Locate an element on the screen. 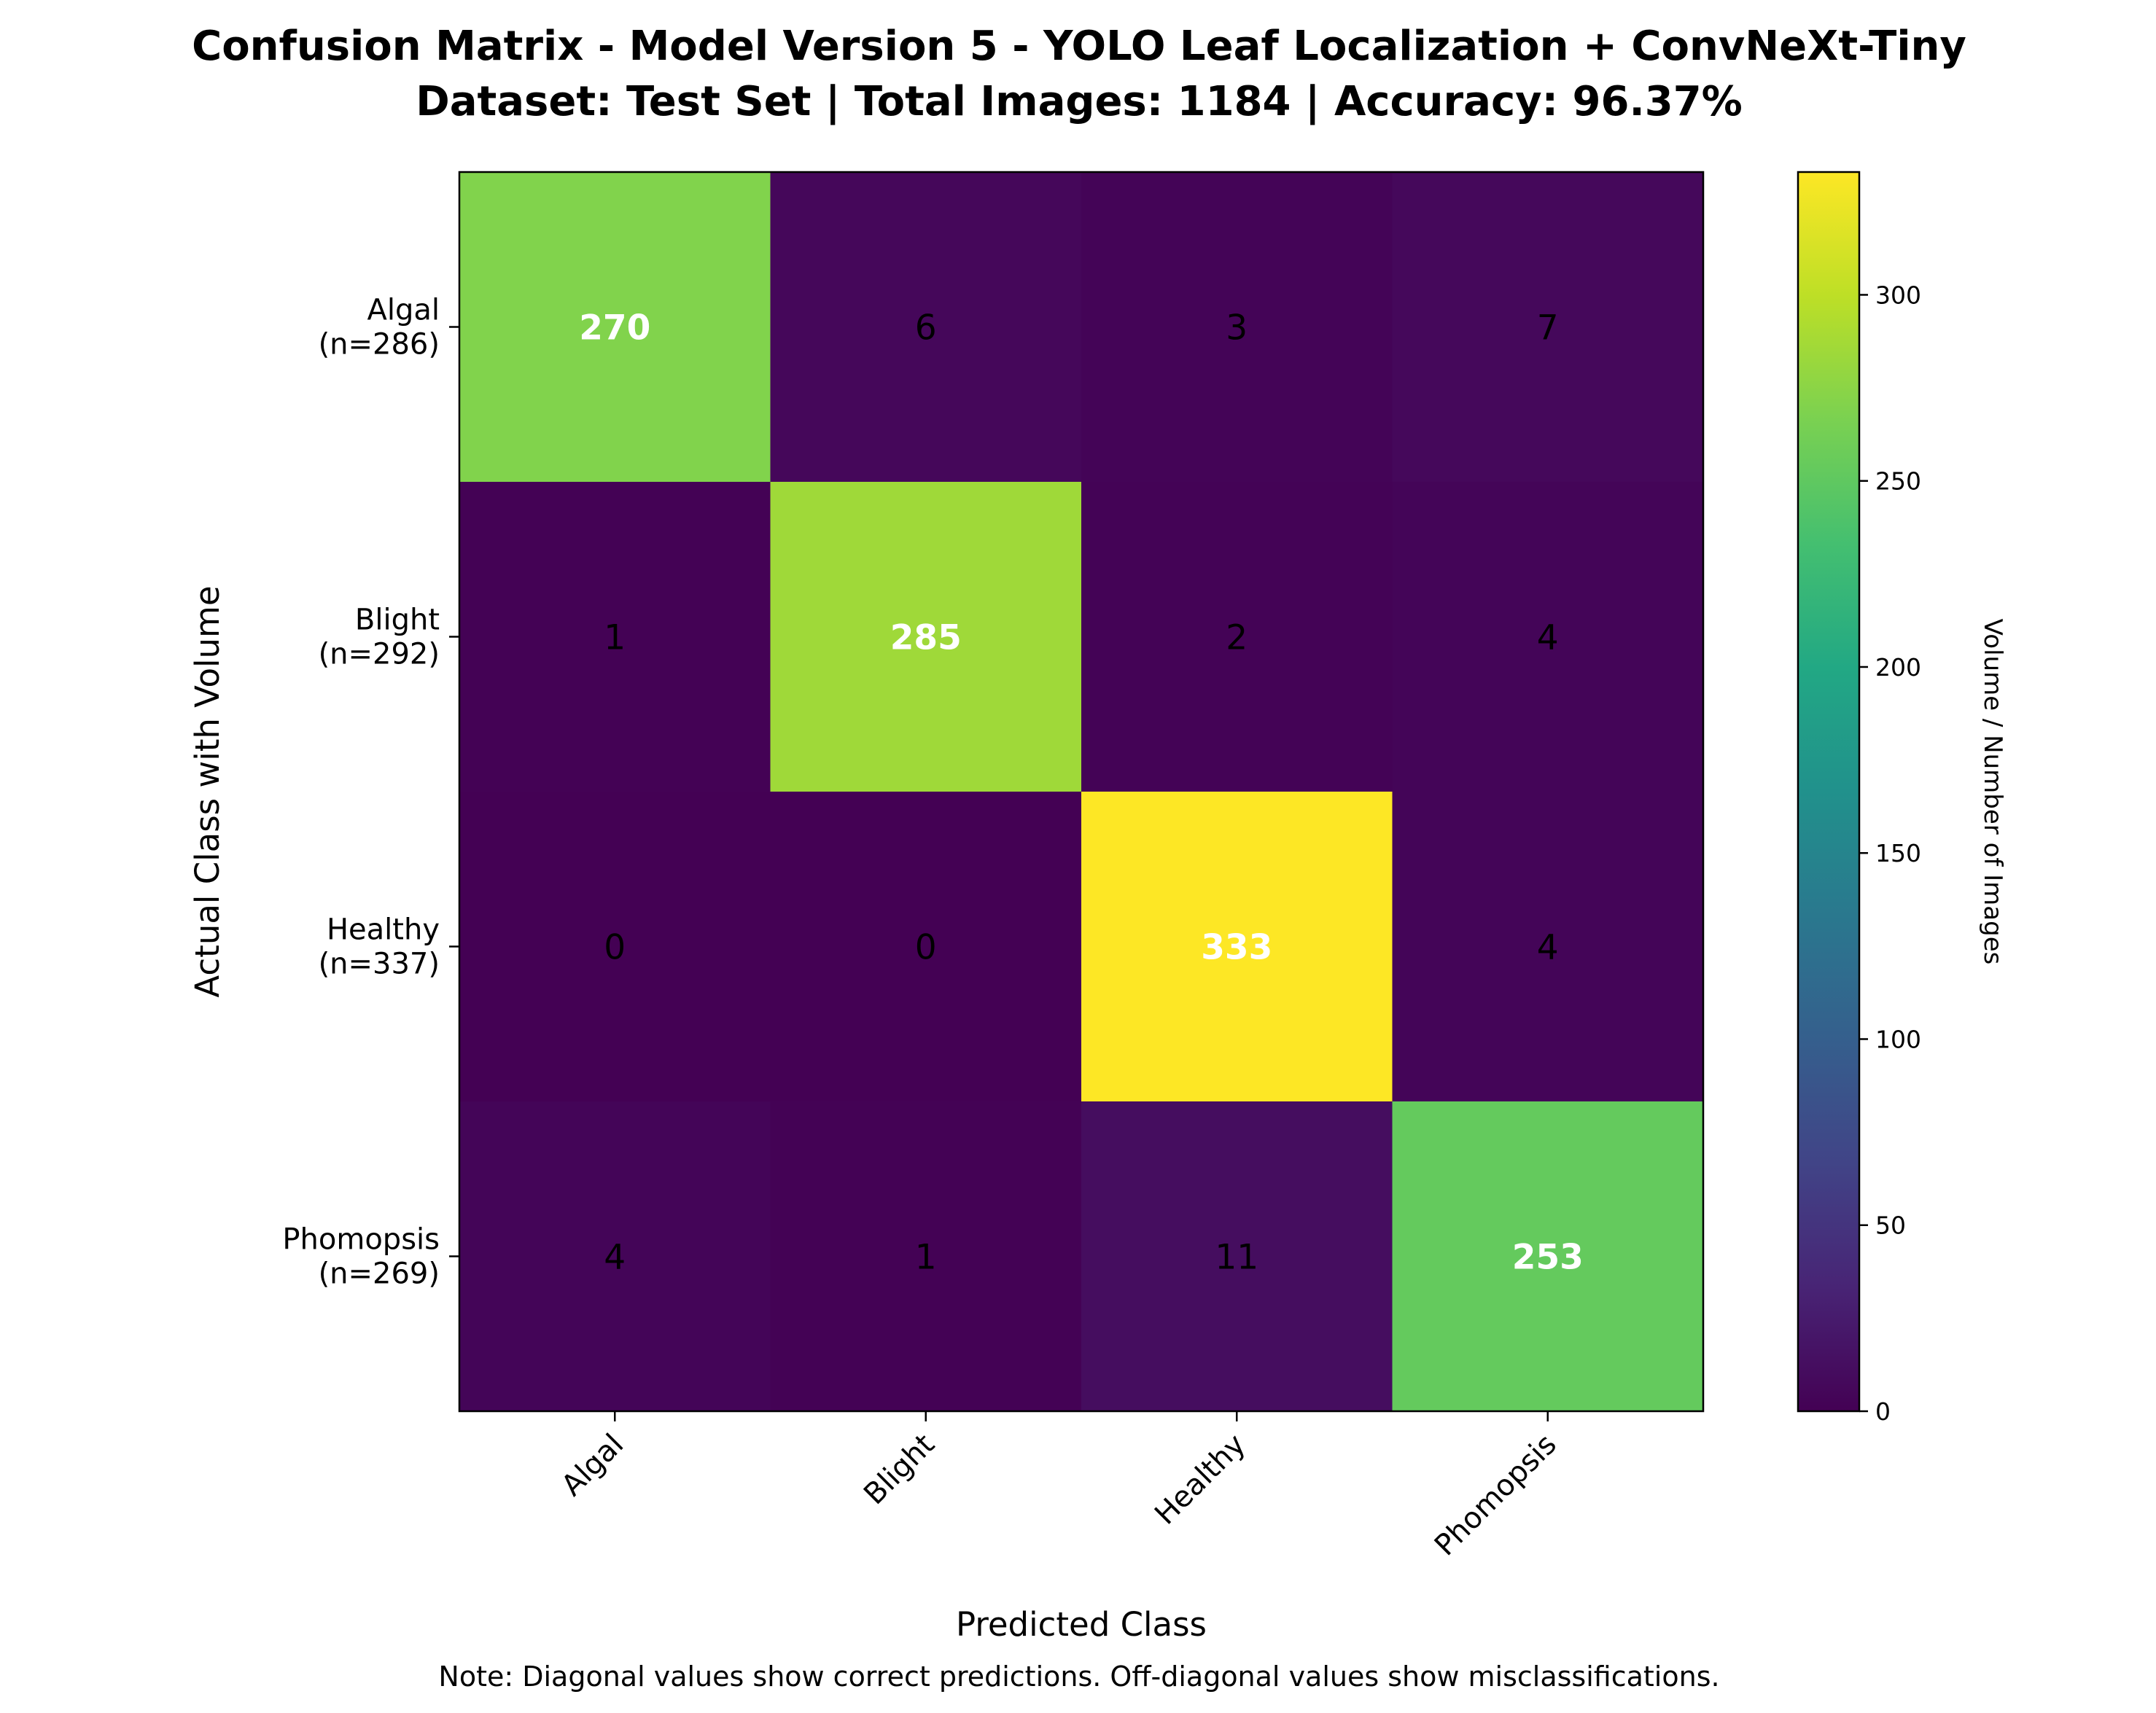  cell-value-label: 7 is located at coordinates (1548, 328).